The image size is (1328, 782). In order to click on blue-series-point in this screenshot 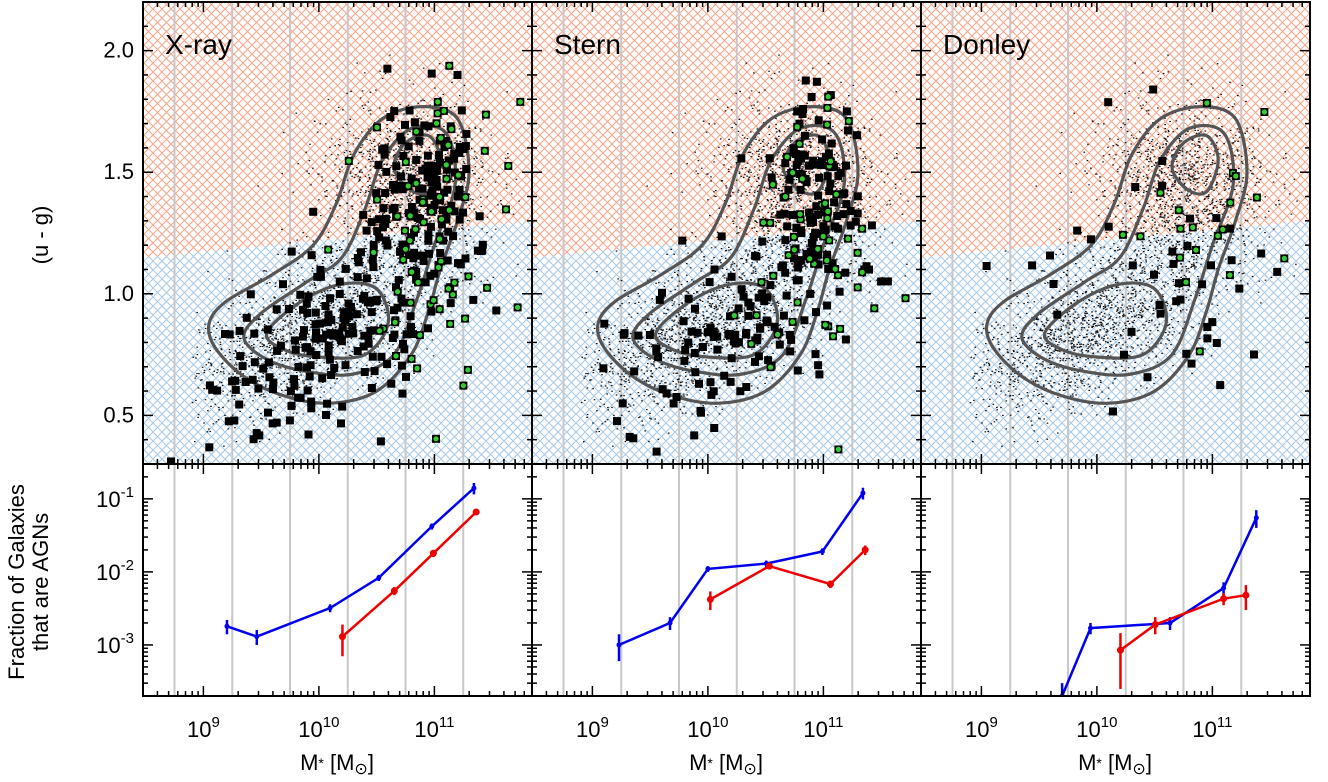, I will do `click(227, 626)`.